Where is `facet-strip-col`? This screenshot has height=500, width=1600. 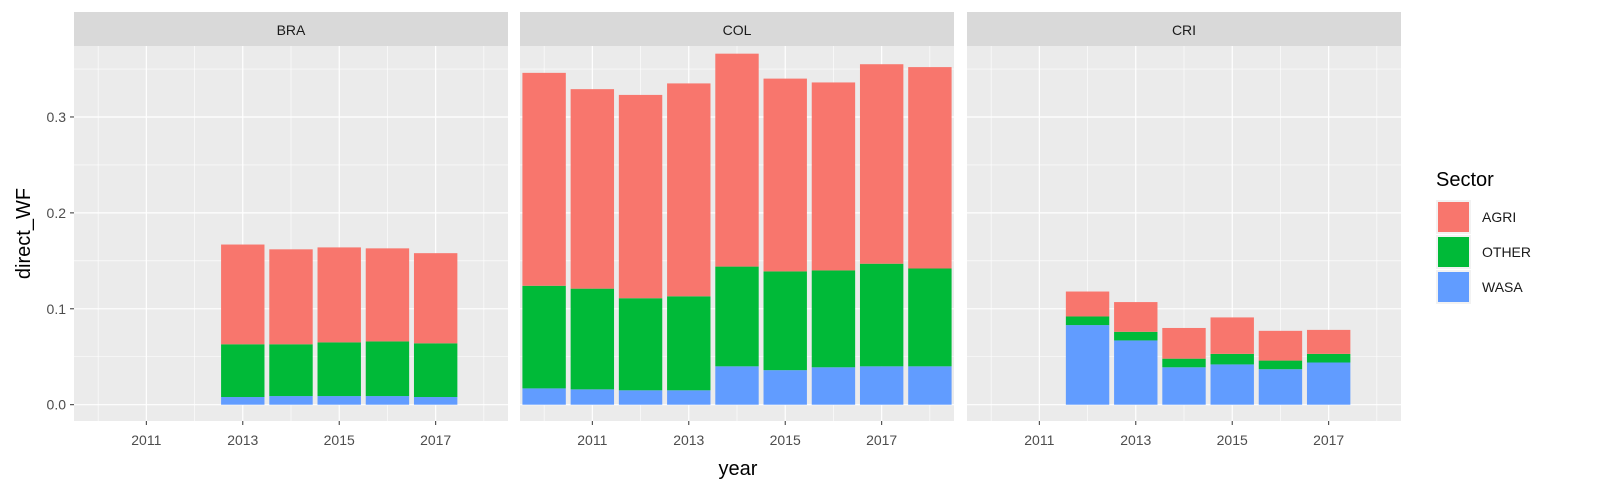 facet-strip-col is located at coordinates (737, 29).